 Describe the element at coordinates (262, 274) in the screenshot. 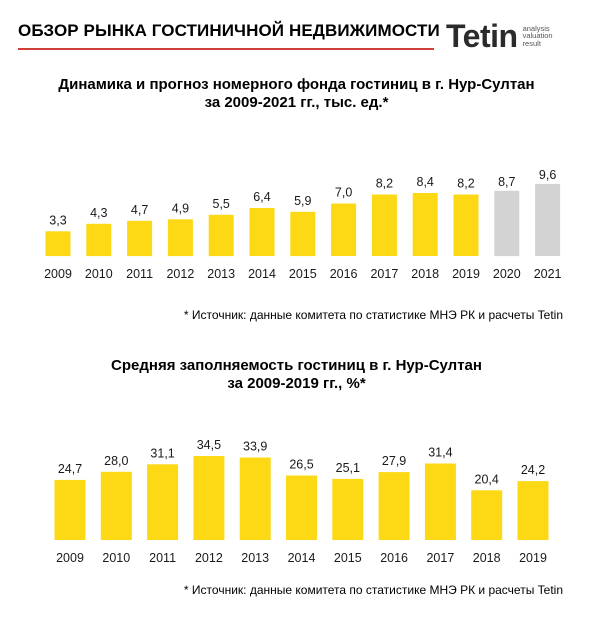

I see `chart1-x-tick: 2014` at that location.